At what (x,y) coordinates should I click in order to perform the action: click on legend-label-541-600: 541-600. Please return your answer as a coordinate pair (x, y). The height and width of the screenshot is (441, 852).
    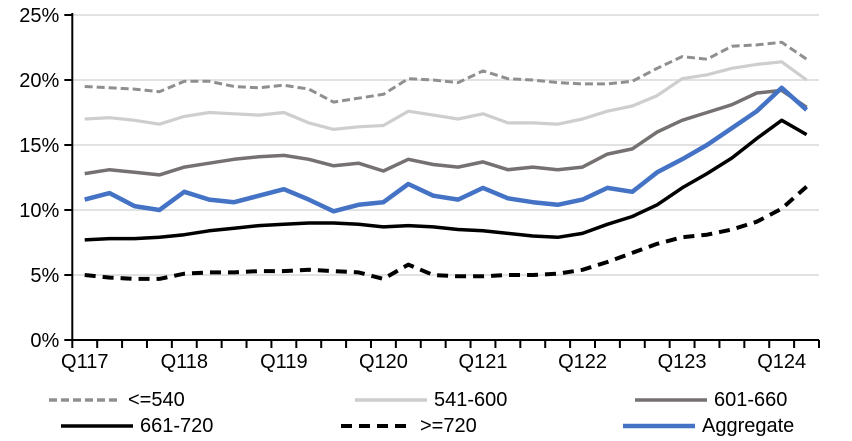
    Looking at the image, I should click on (471, 400).